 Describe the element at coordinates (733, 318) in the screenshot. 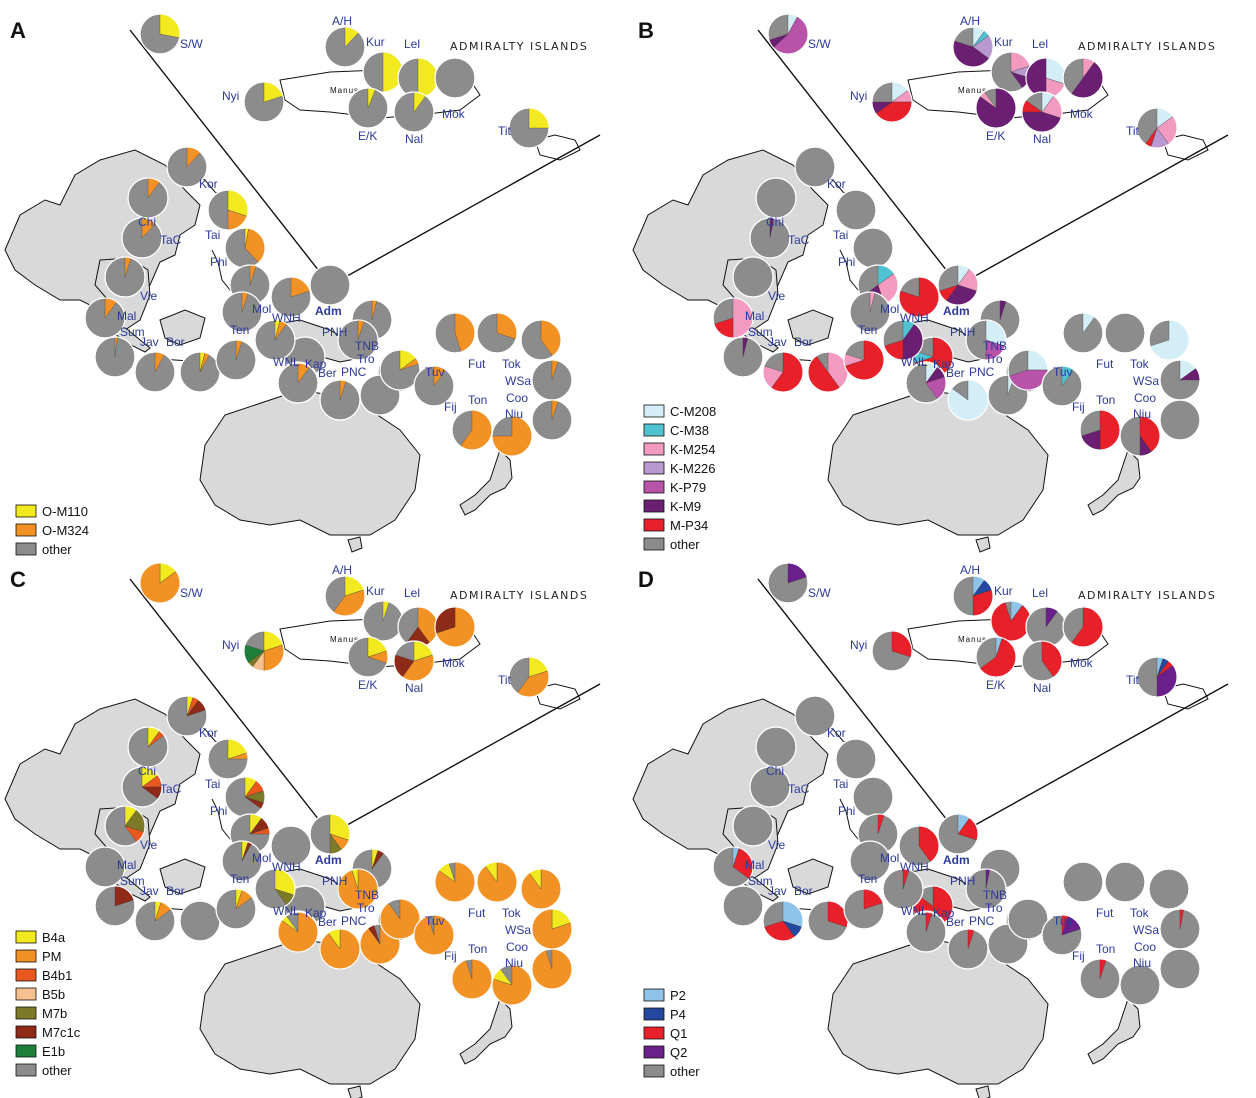

I see `pie-c10` at that location.